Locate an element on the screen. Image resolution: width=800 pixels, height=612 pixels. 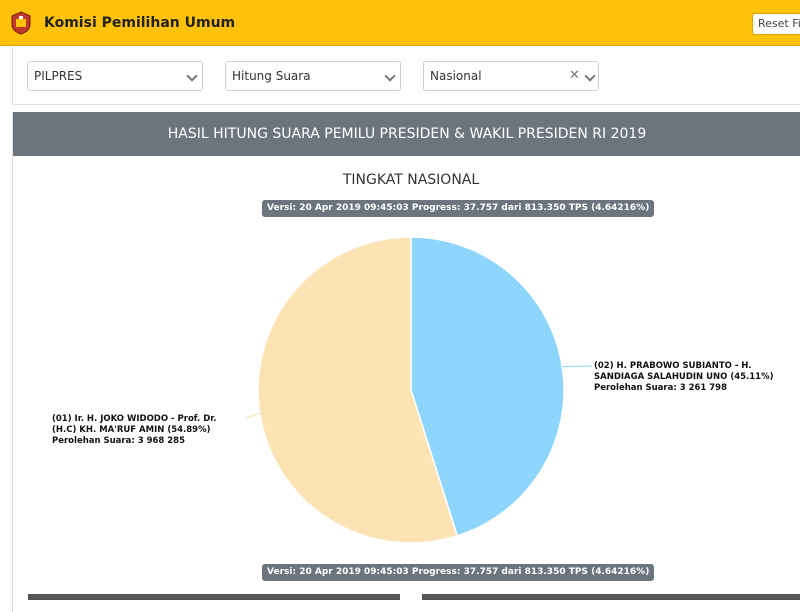
election-select-value: PILPRES is located at coordinates (58, 76).